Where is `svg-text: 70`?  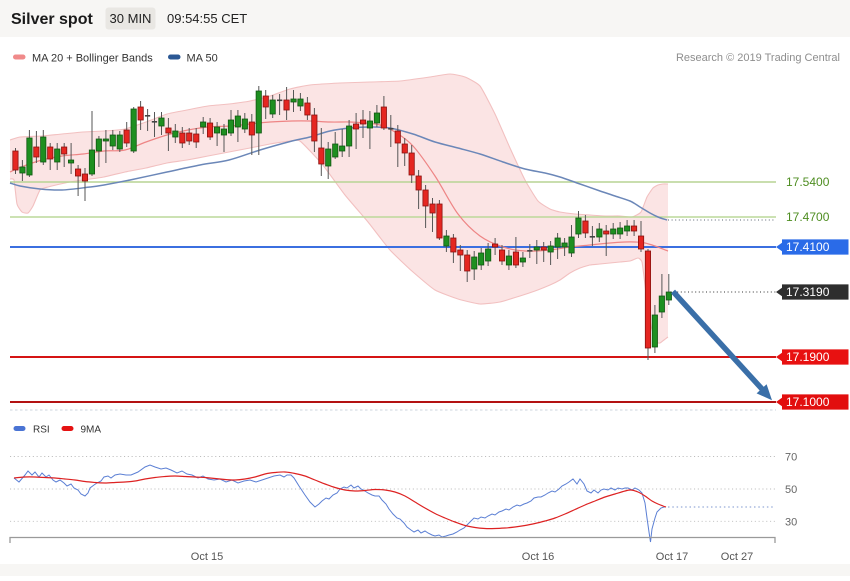
svg-text: 70 is located at coordinates (791, 458).